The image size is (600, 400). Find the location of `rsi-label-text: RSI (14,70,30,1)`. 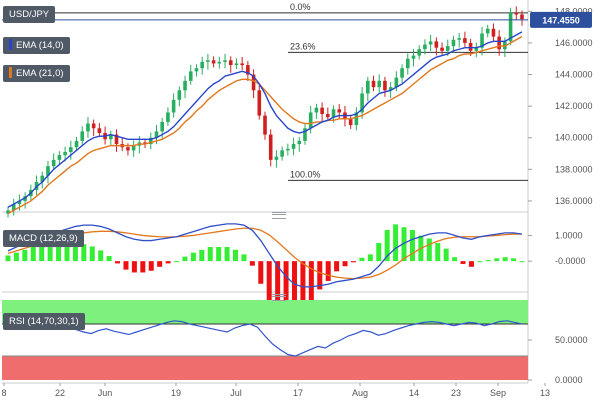

rsi-label-text: RSI (14,70,30,1) is located at coordinates (44, 321).